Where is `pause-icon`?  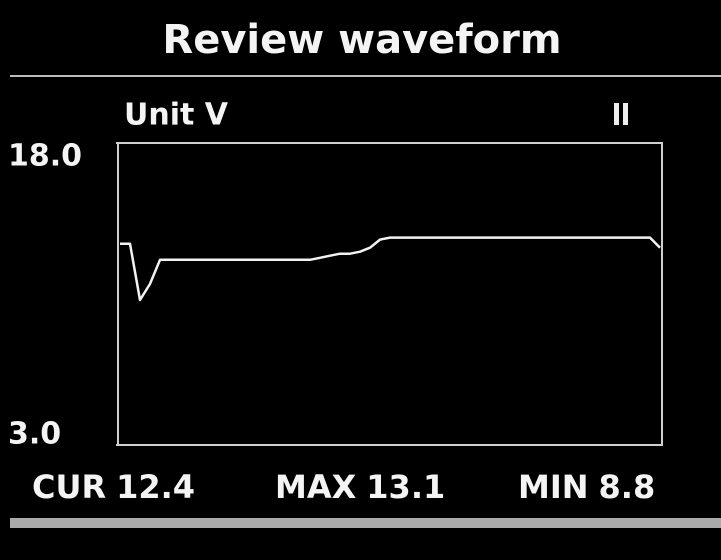
pause-icon is located at coordinates (621, 114).